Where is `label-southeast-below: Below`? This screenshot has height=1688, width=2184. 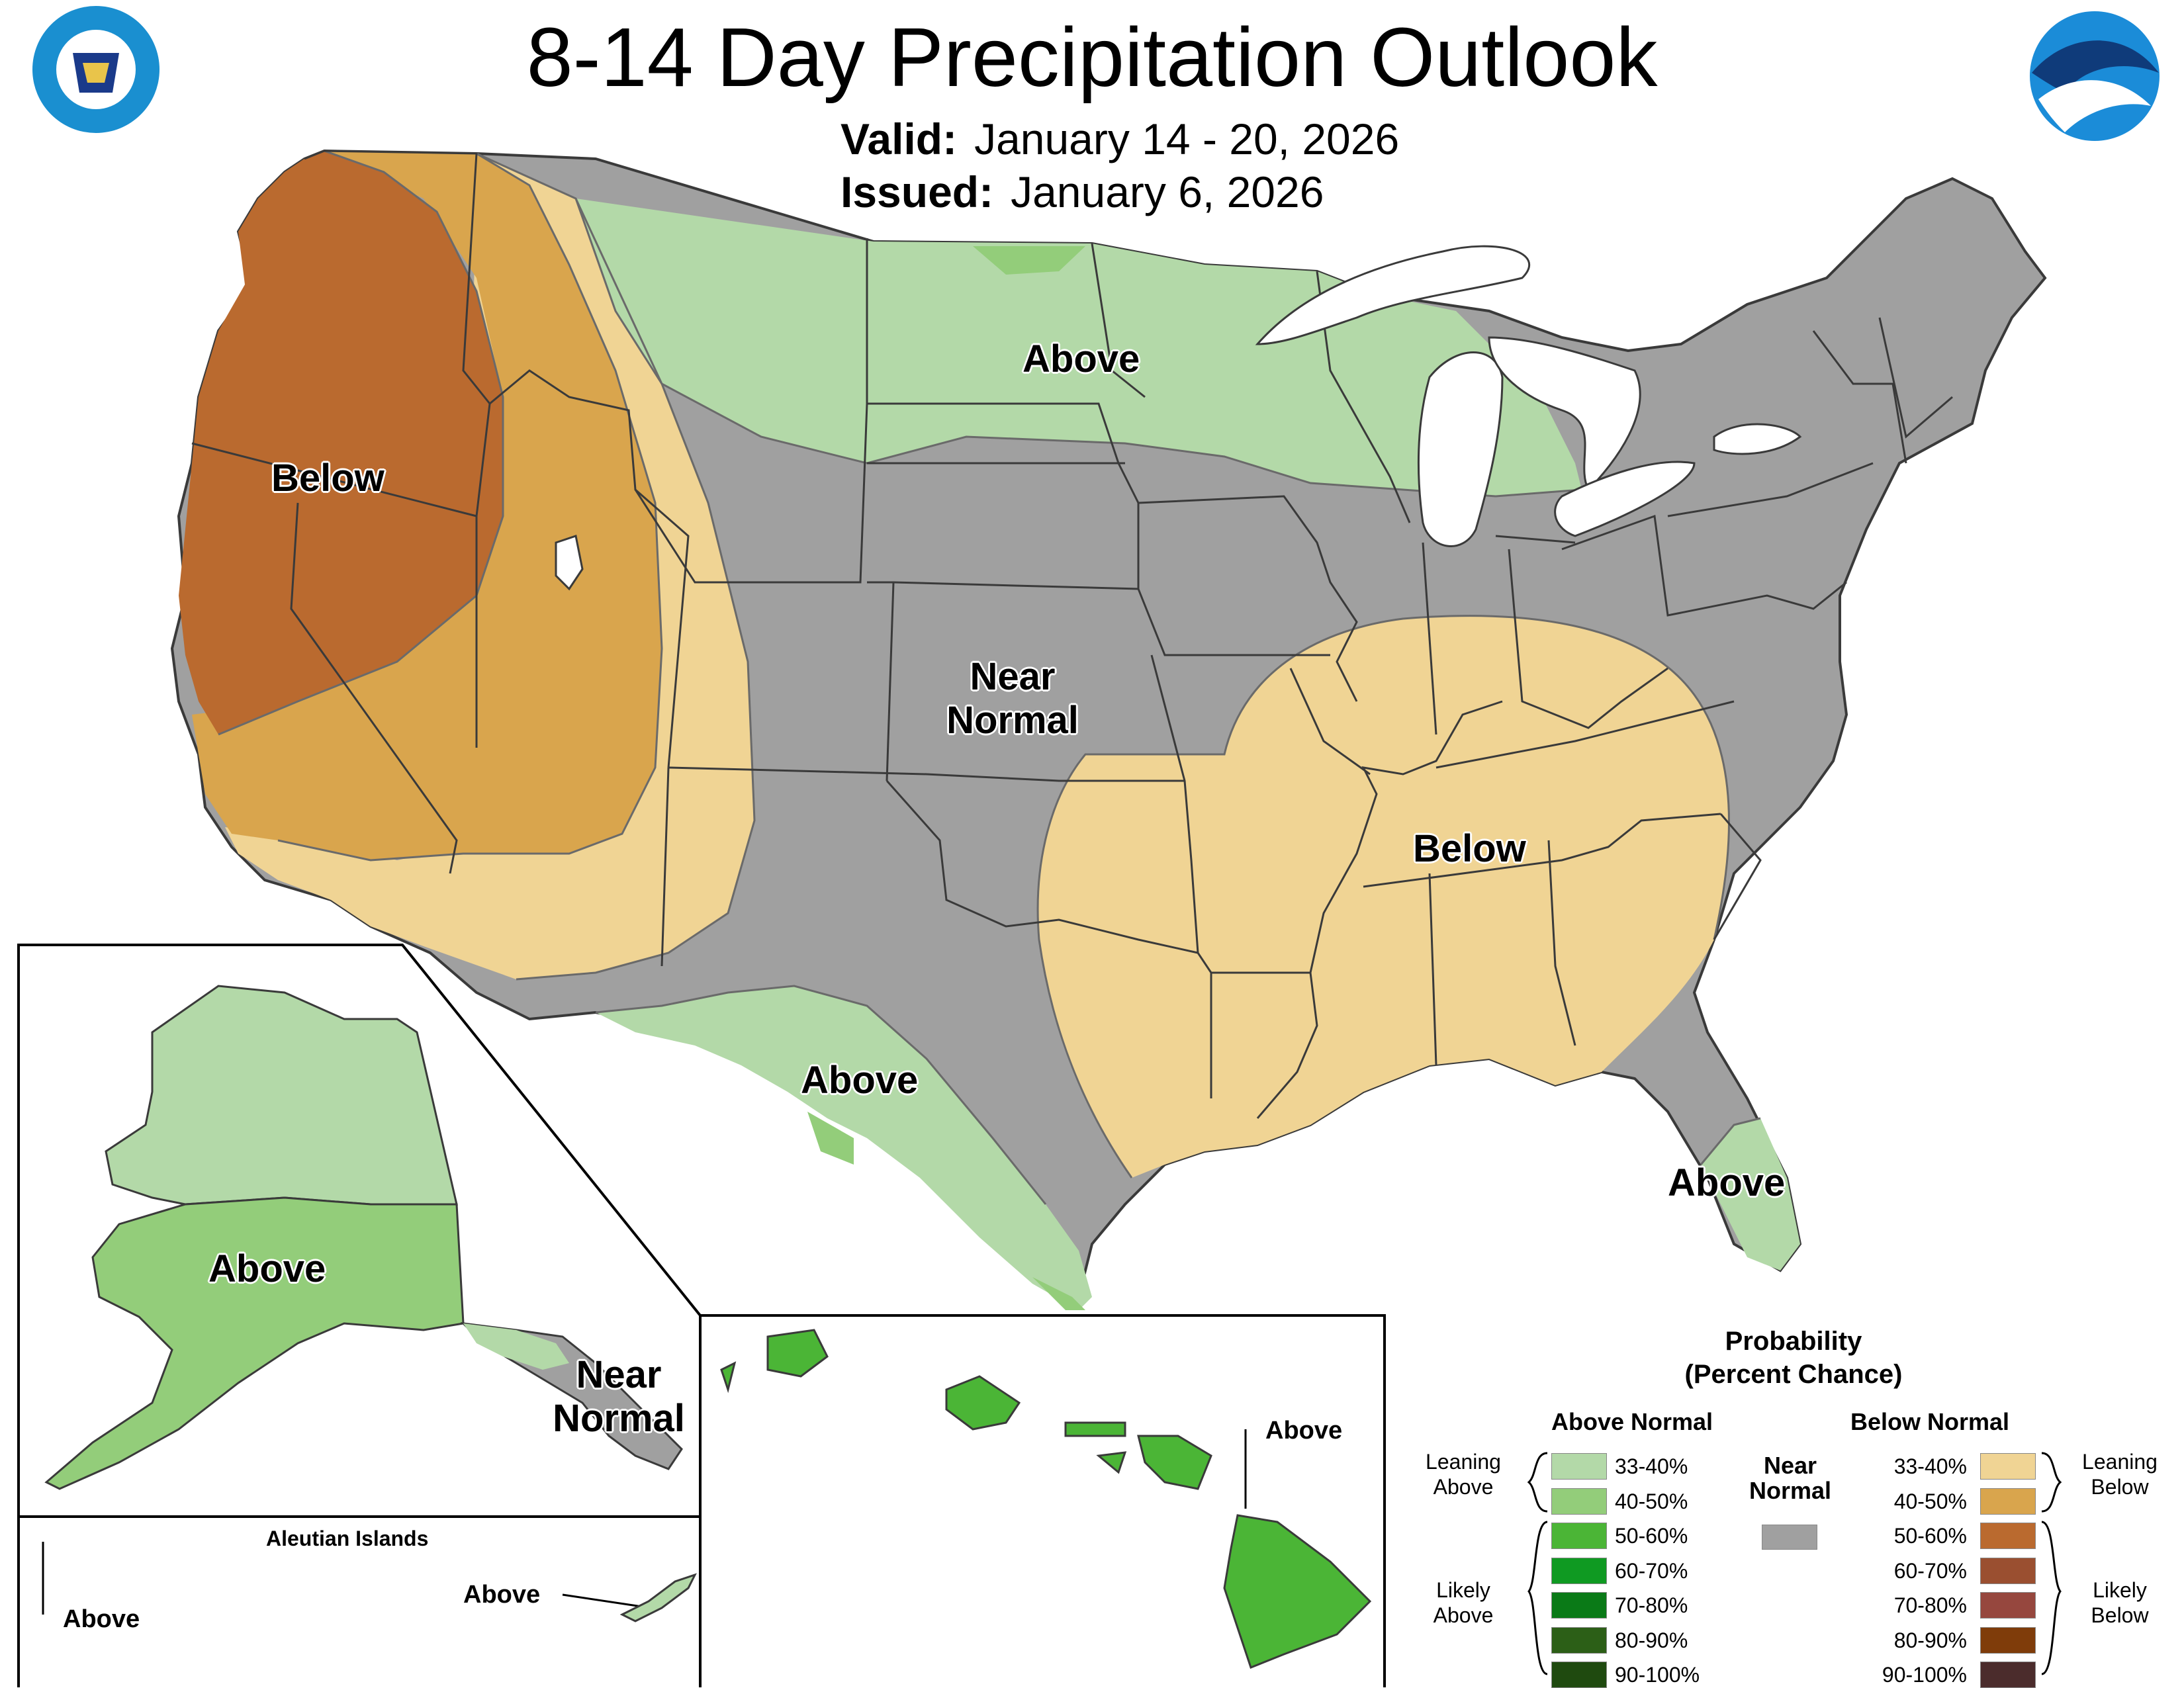
label-southeast-below: Below is located at coordinates (1470, 848).